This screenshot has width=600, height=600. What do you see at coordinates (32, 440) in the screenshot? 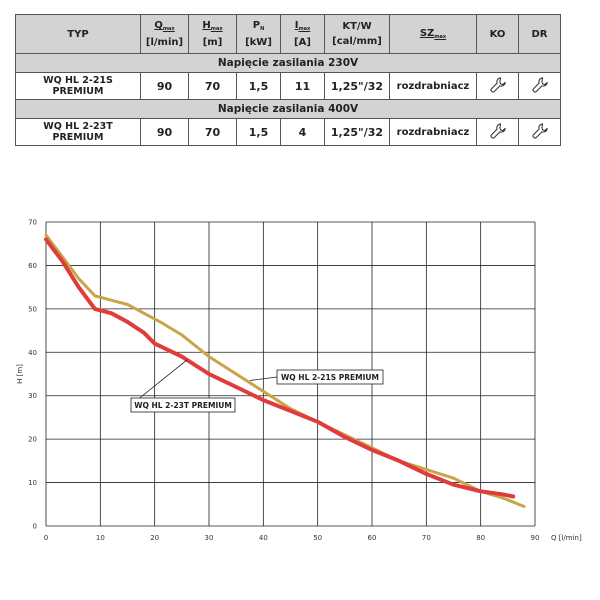
I see `y-tick-label: 20` at bounding box center [32, 440].